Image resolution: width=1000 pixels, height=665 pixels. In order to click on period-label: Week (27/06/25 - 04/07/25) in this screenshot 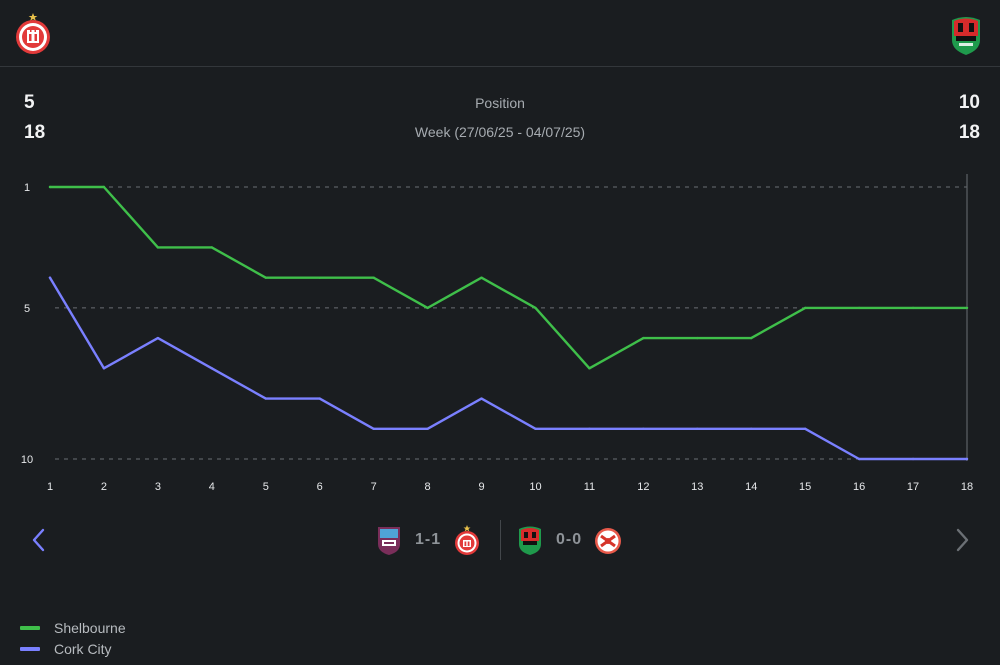, I will do `click(500, 132)`.